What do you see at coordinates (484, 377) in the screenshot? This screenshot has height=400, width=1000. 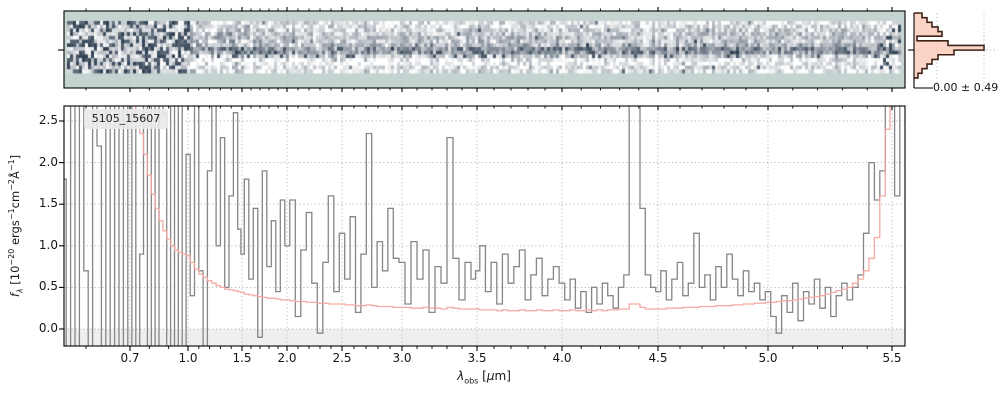 I see `x-axis-label: λobs [μm]` at bounding box center [484, 377].